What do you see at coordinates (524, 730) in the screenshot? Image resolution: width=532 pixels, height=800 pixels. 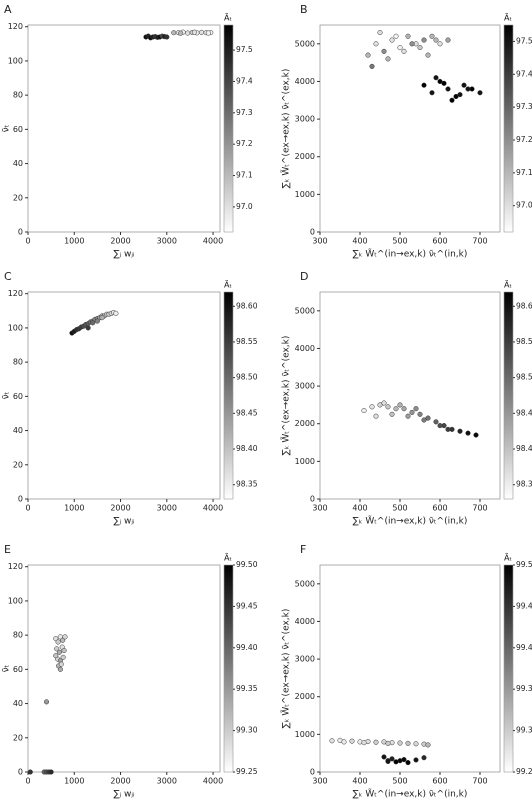 I see `colorbar-tick-label: 99.30` at bounding box center [524, 730].